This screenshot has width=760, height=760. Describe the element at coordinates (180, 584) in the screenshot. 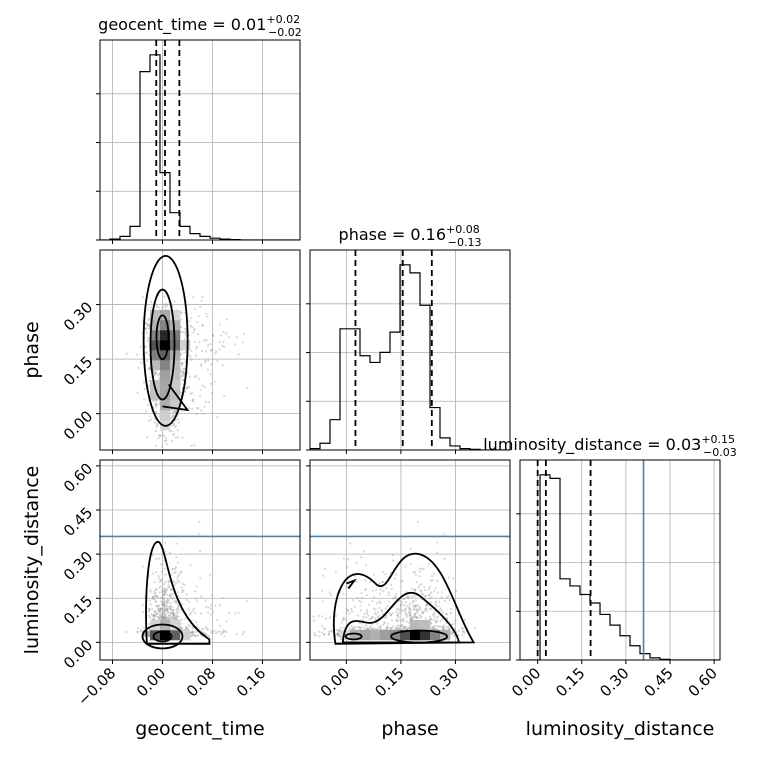

I see `panel-luminosity_distance-vs-geocent_time: 0.000.150.300.450.60−0.08 0.00 0.08 0.16` at that location.